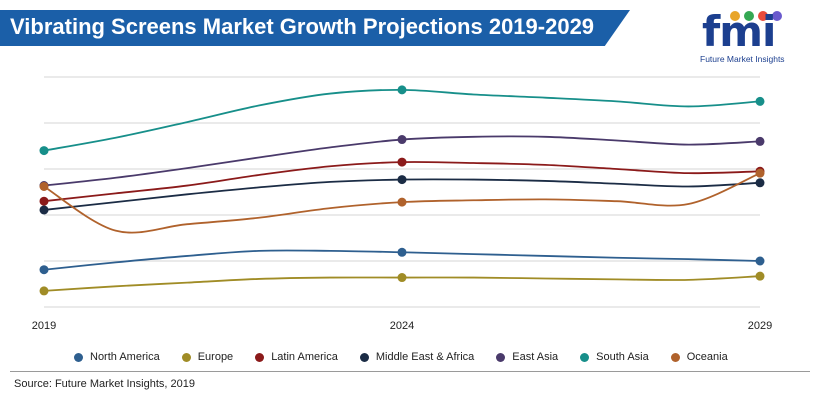 This screenshot has width=820, height=400. What do you see at coordinates (739, 31) in the screenshot?
I see `logo-mark: fmi` at bounding box center [739, 31].